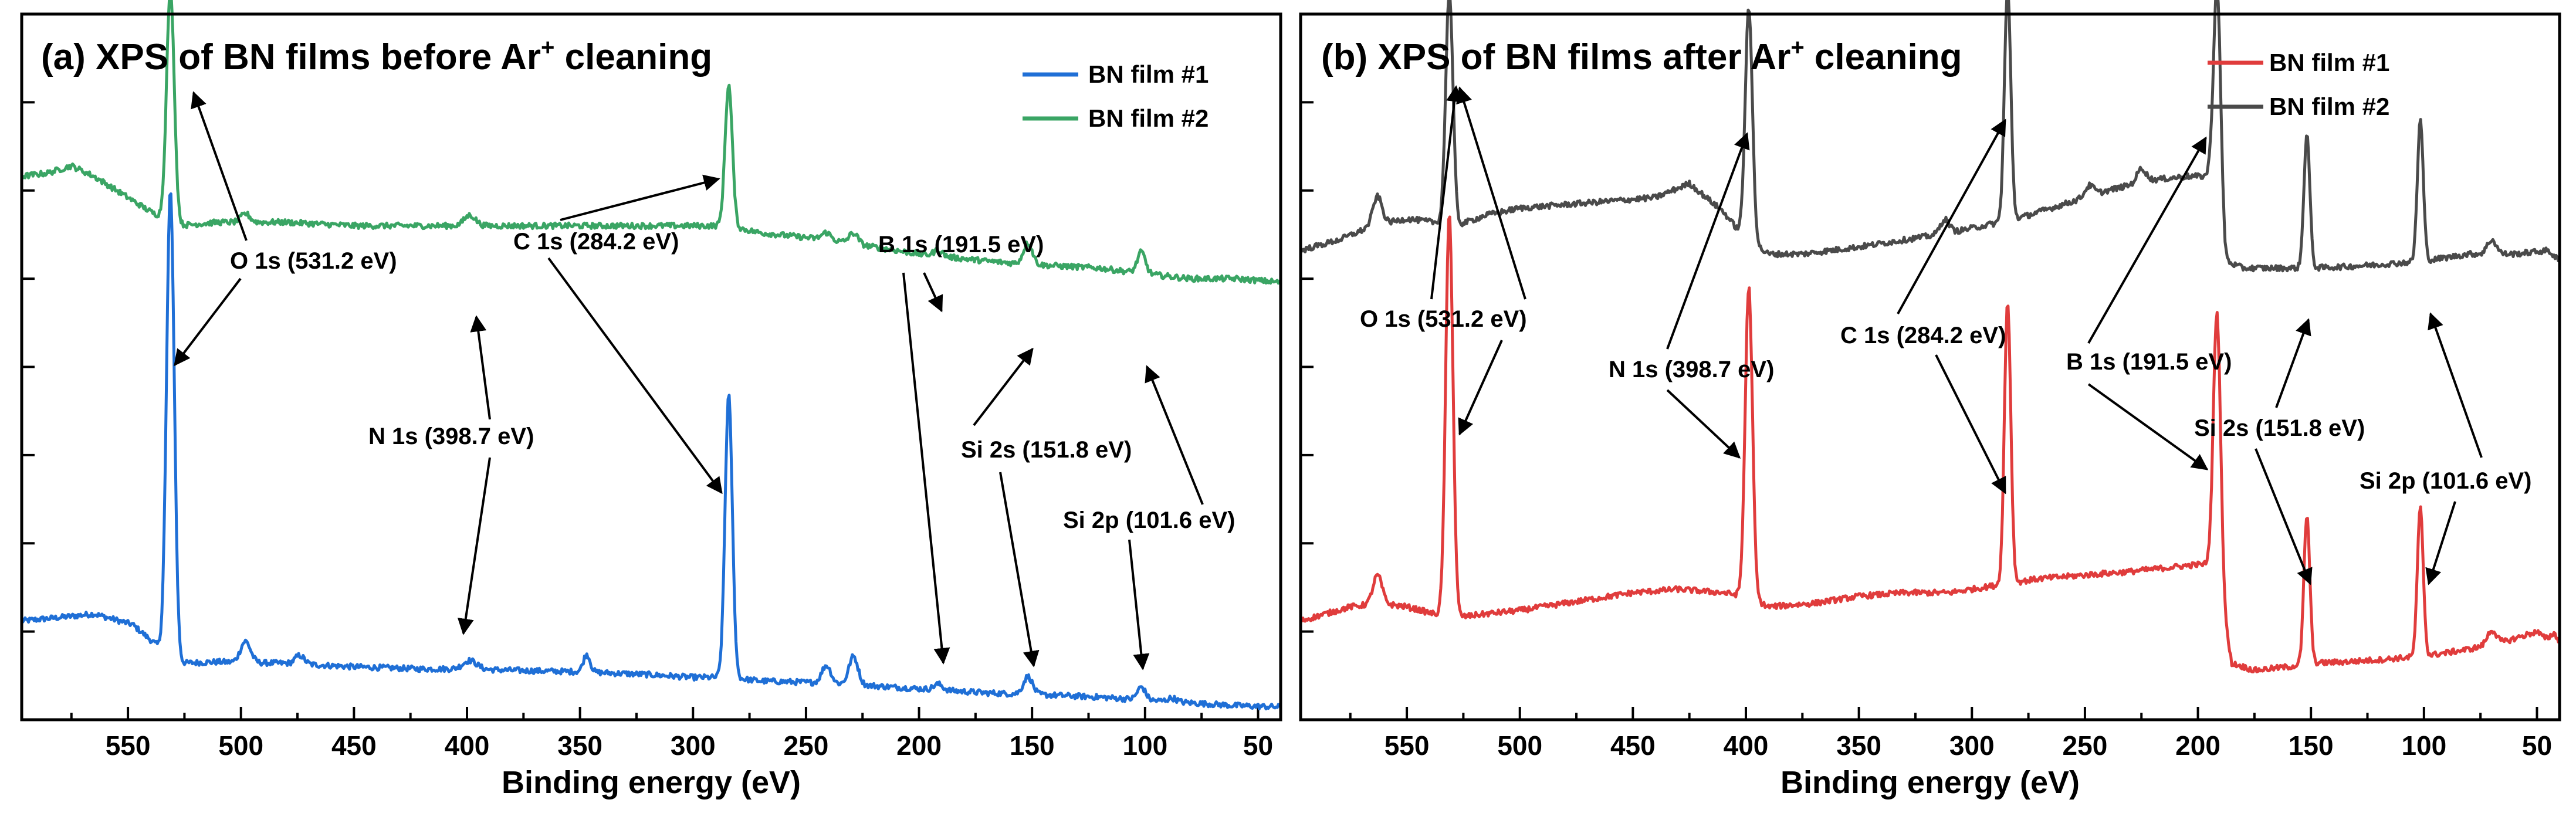 The height and width of the screenshot is (813, 2576). I want to click on panel-b-x-axis-title: Binding energy (eV), so click(1930, 782).